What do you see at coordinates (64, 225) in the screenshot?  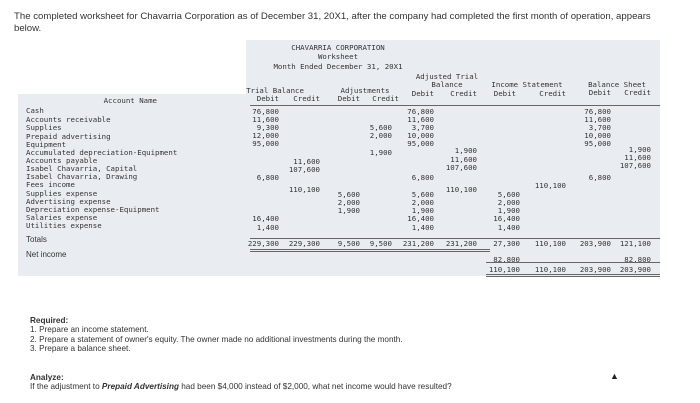 I see `account-name: Utilities expense` at bounding box center [64, 225].